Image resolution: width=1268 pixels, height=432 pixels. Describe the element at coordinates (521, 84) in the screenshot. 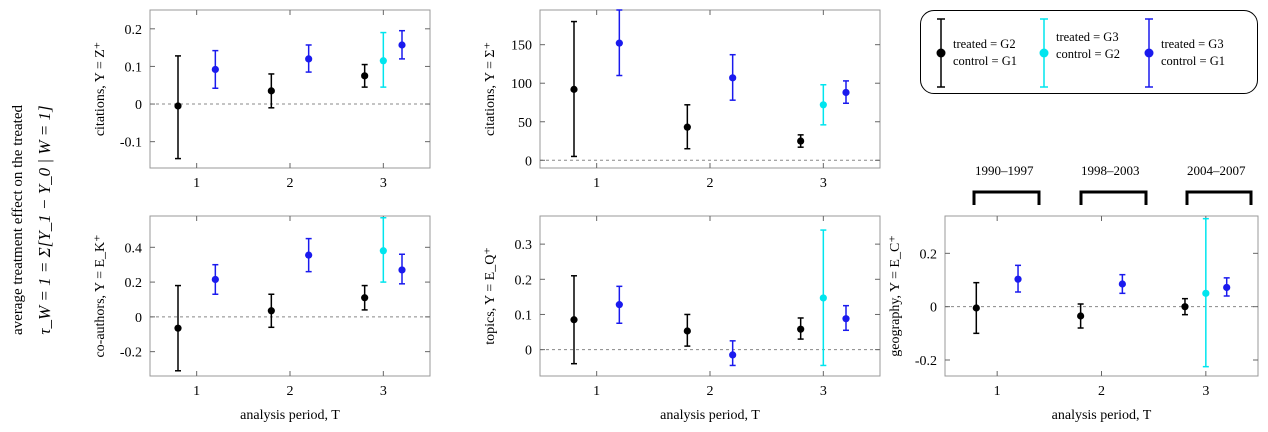

I see `y-tick-label: 100` at that location.